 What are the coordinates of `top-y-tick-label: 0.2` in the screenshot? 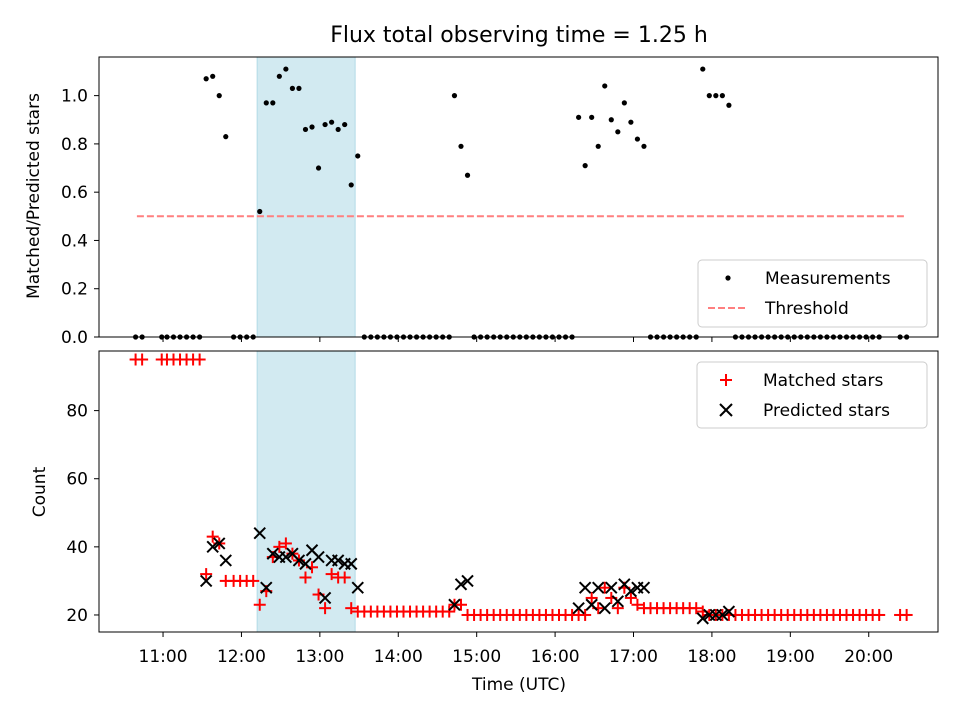 It's located at (74, 290).